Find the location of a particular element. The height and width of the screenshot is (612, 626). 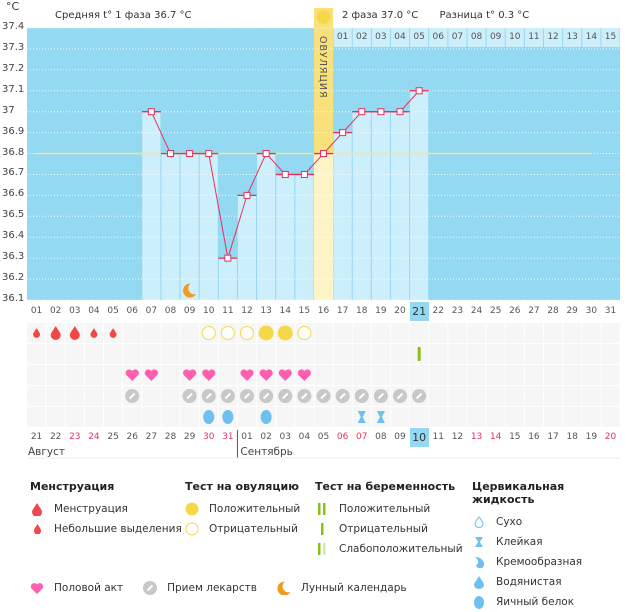

cycle-day-label: 05 is located at coordinates (113, 311).